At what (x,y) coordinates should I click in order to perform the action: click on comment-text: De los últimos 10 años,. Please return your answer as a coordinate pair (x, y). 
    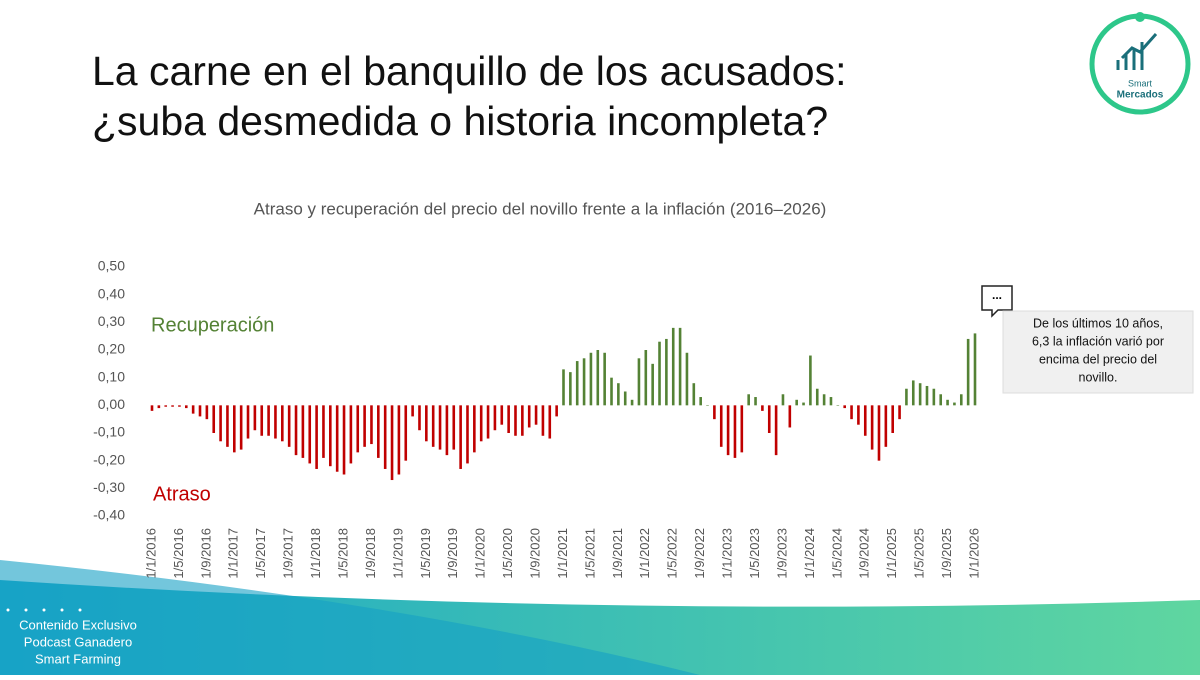
    Looking at the image, I should click on (1098, 323).